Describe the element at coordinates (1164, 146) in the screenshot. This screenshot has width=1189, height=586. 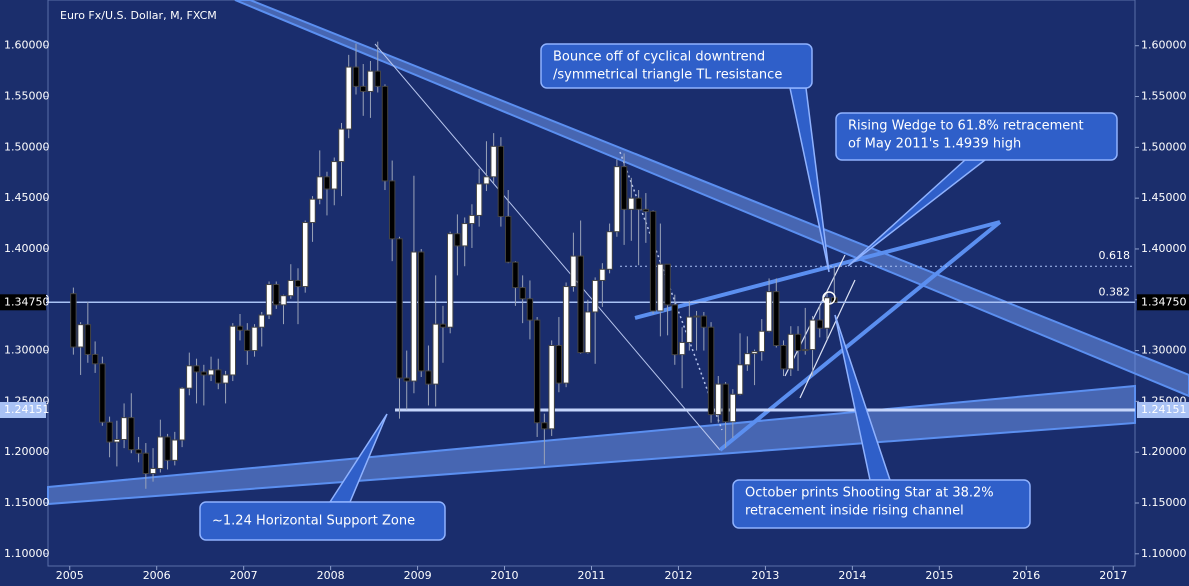
I see `y-tick-label: 1.50000` at that location.